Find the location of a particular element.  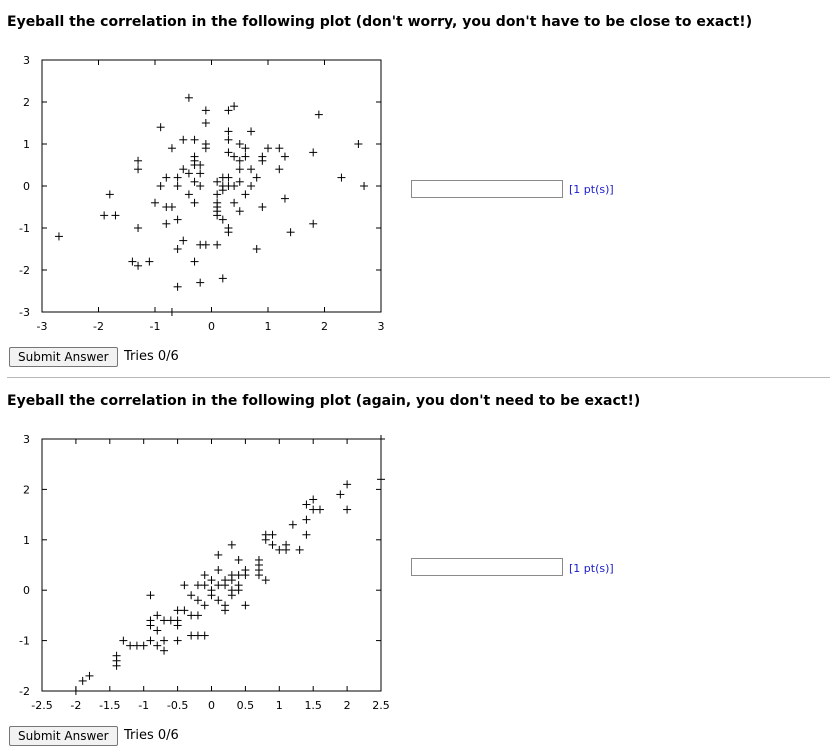

plot2-xtick-label: 0.5 is located at coordinates (246, 705).